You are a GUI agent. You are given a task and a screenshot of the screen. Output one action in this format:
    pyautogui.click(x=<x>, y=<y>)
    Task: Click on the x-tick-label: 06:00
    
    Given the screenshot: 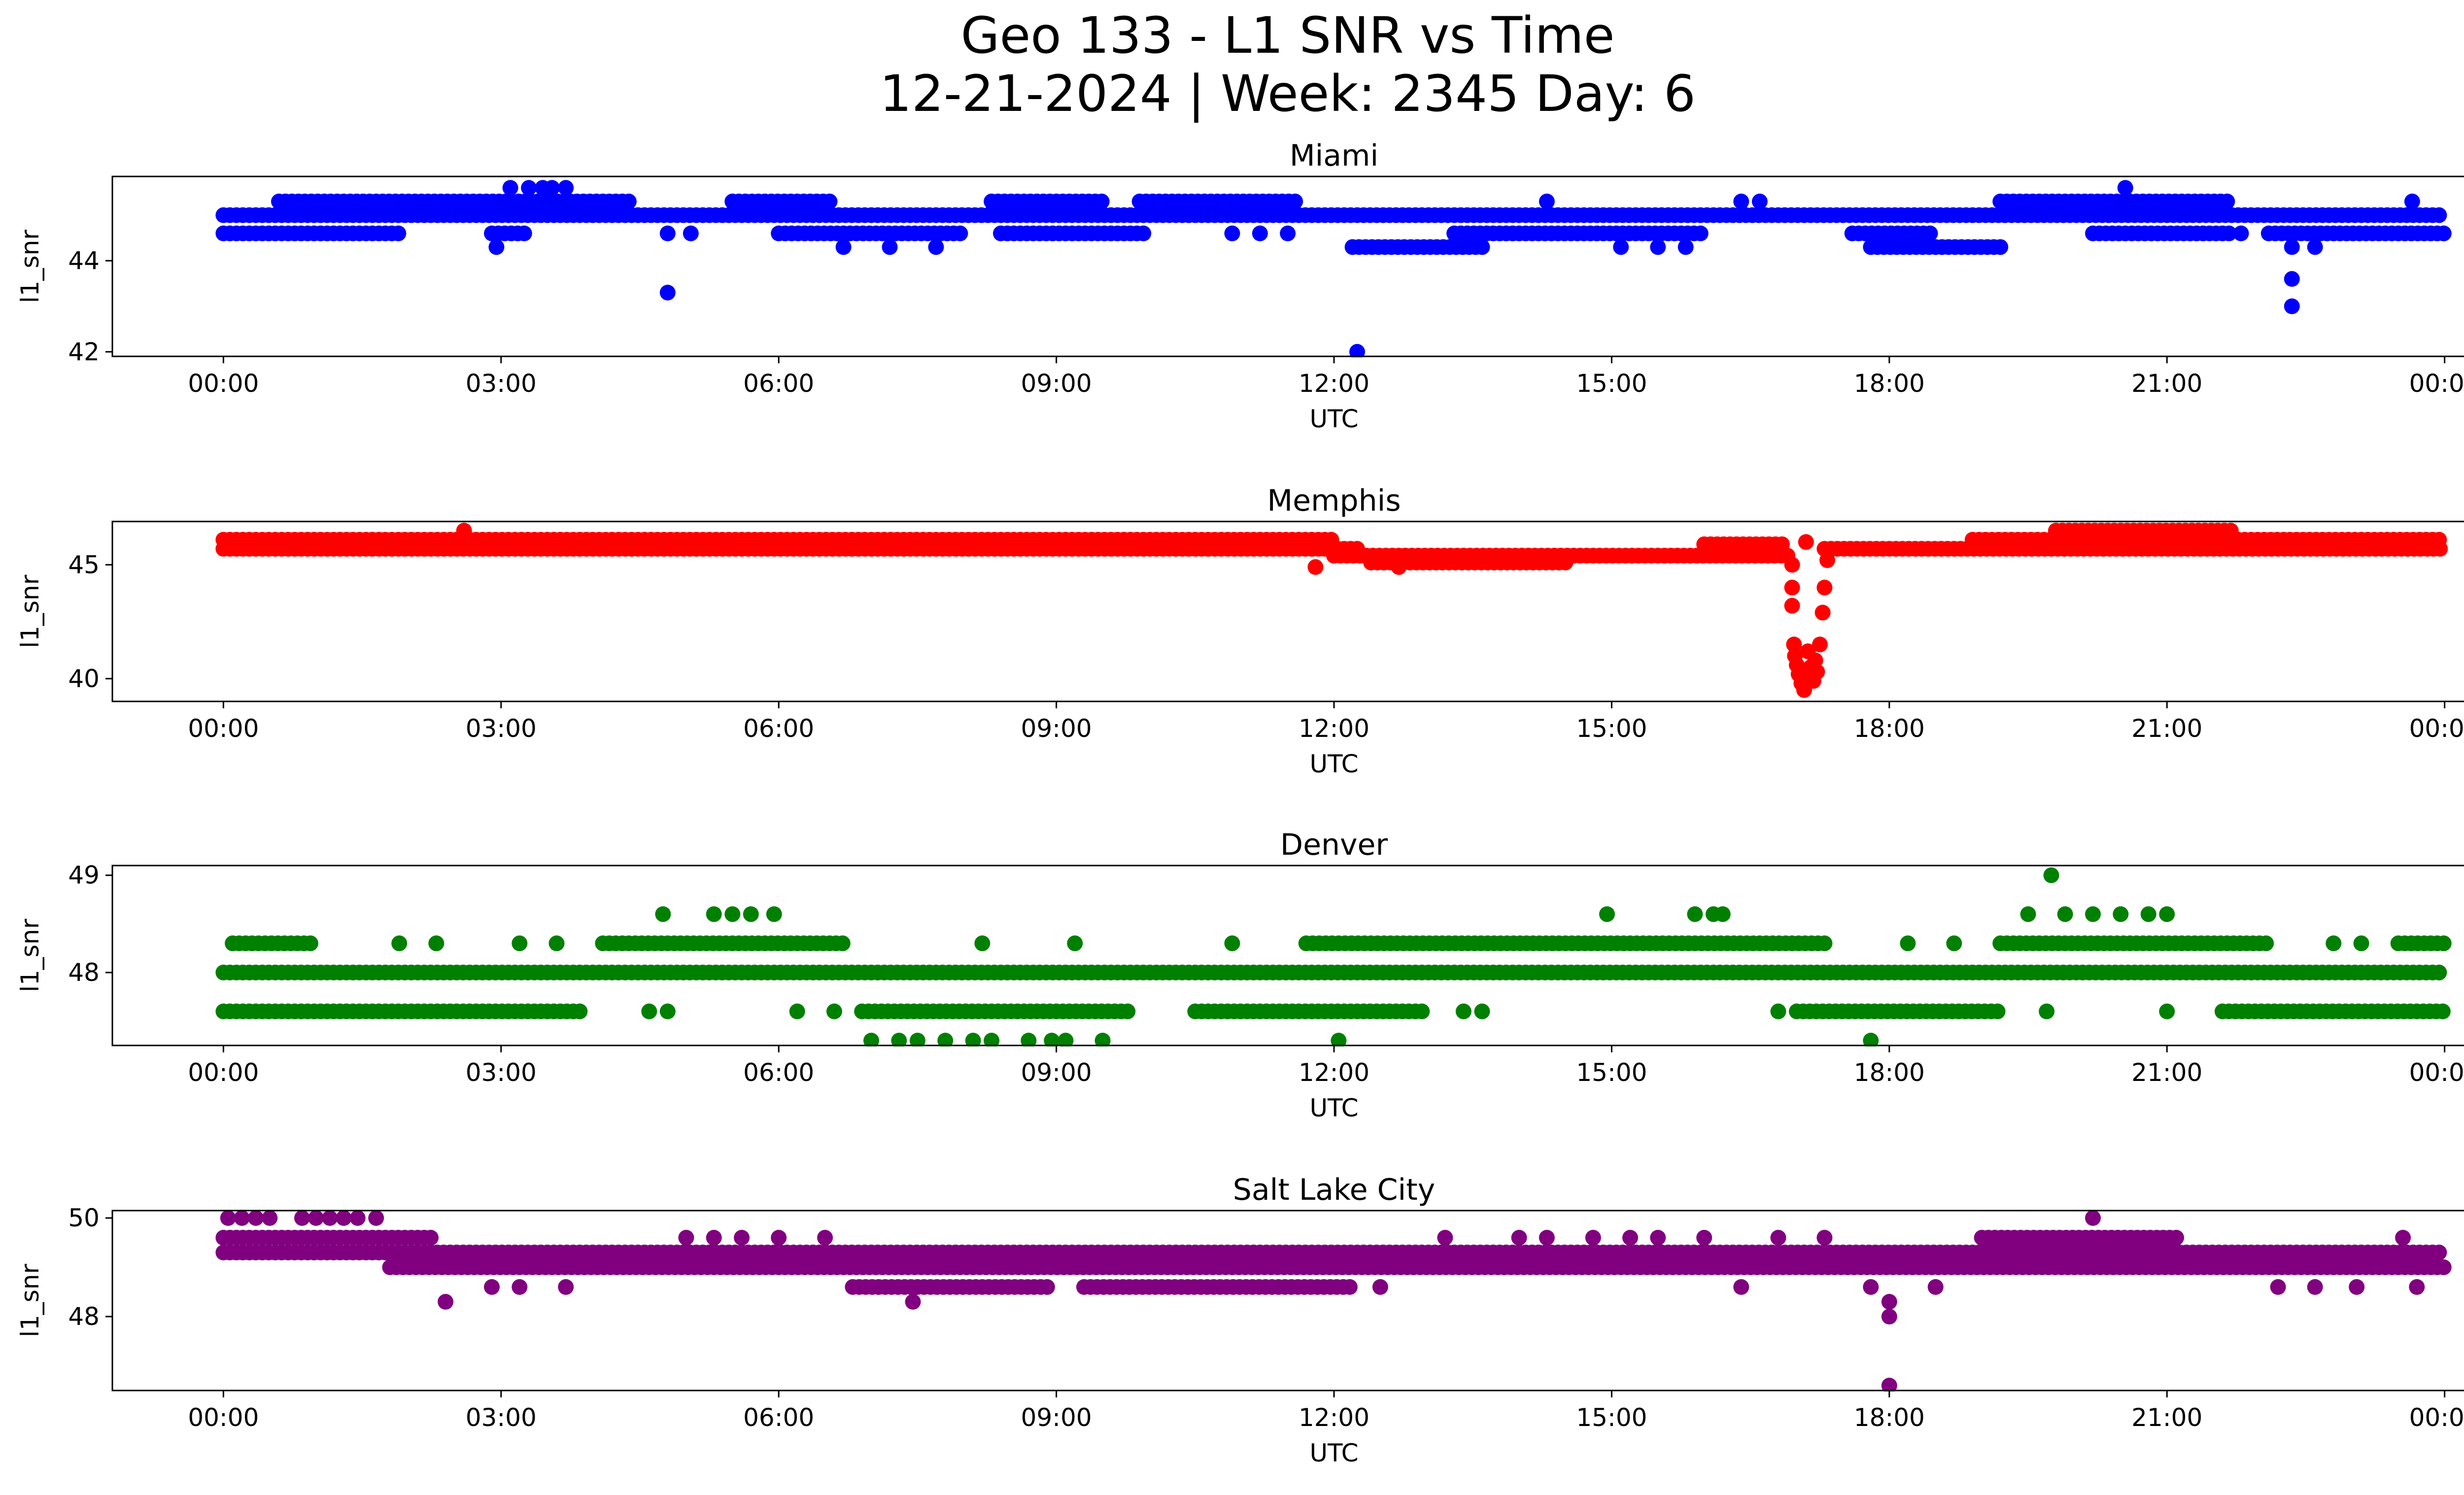 What is the action you would take?
    pyautogui.click(x=778, y=383)
    